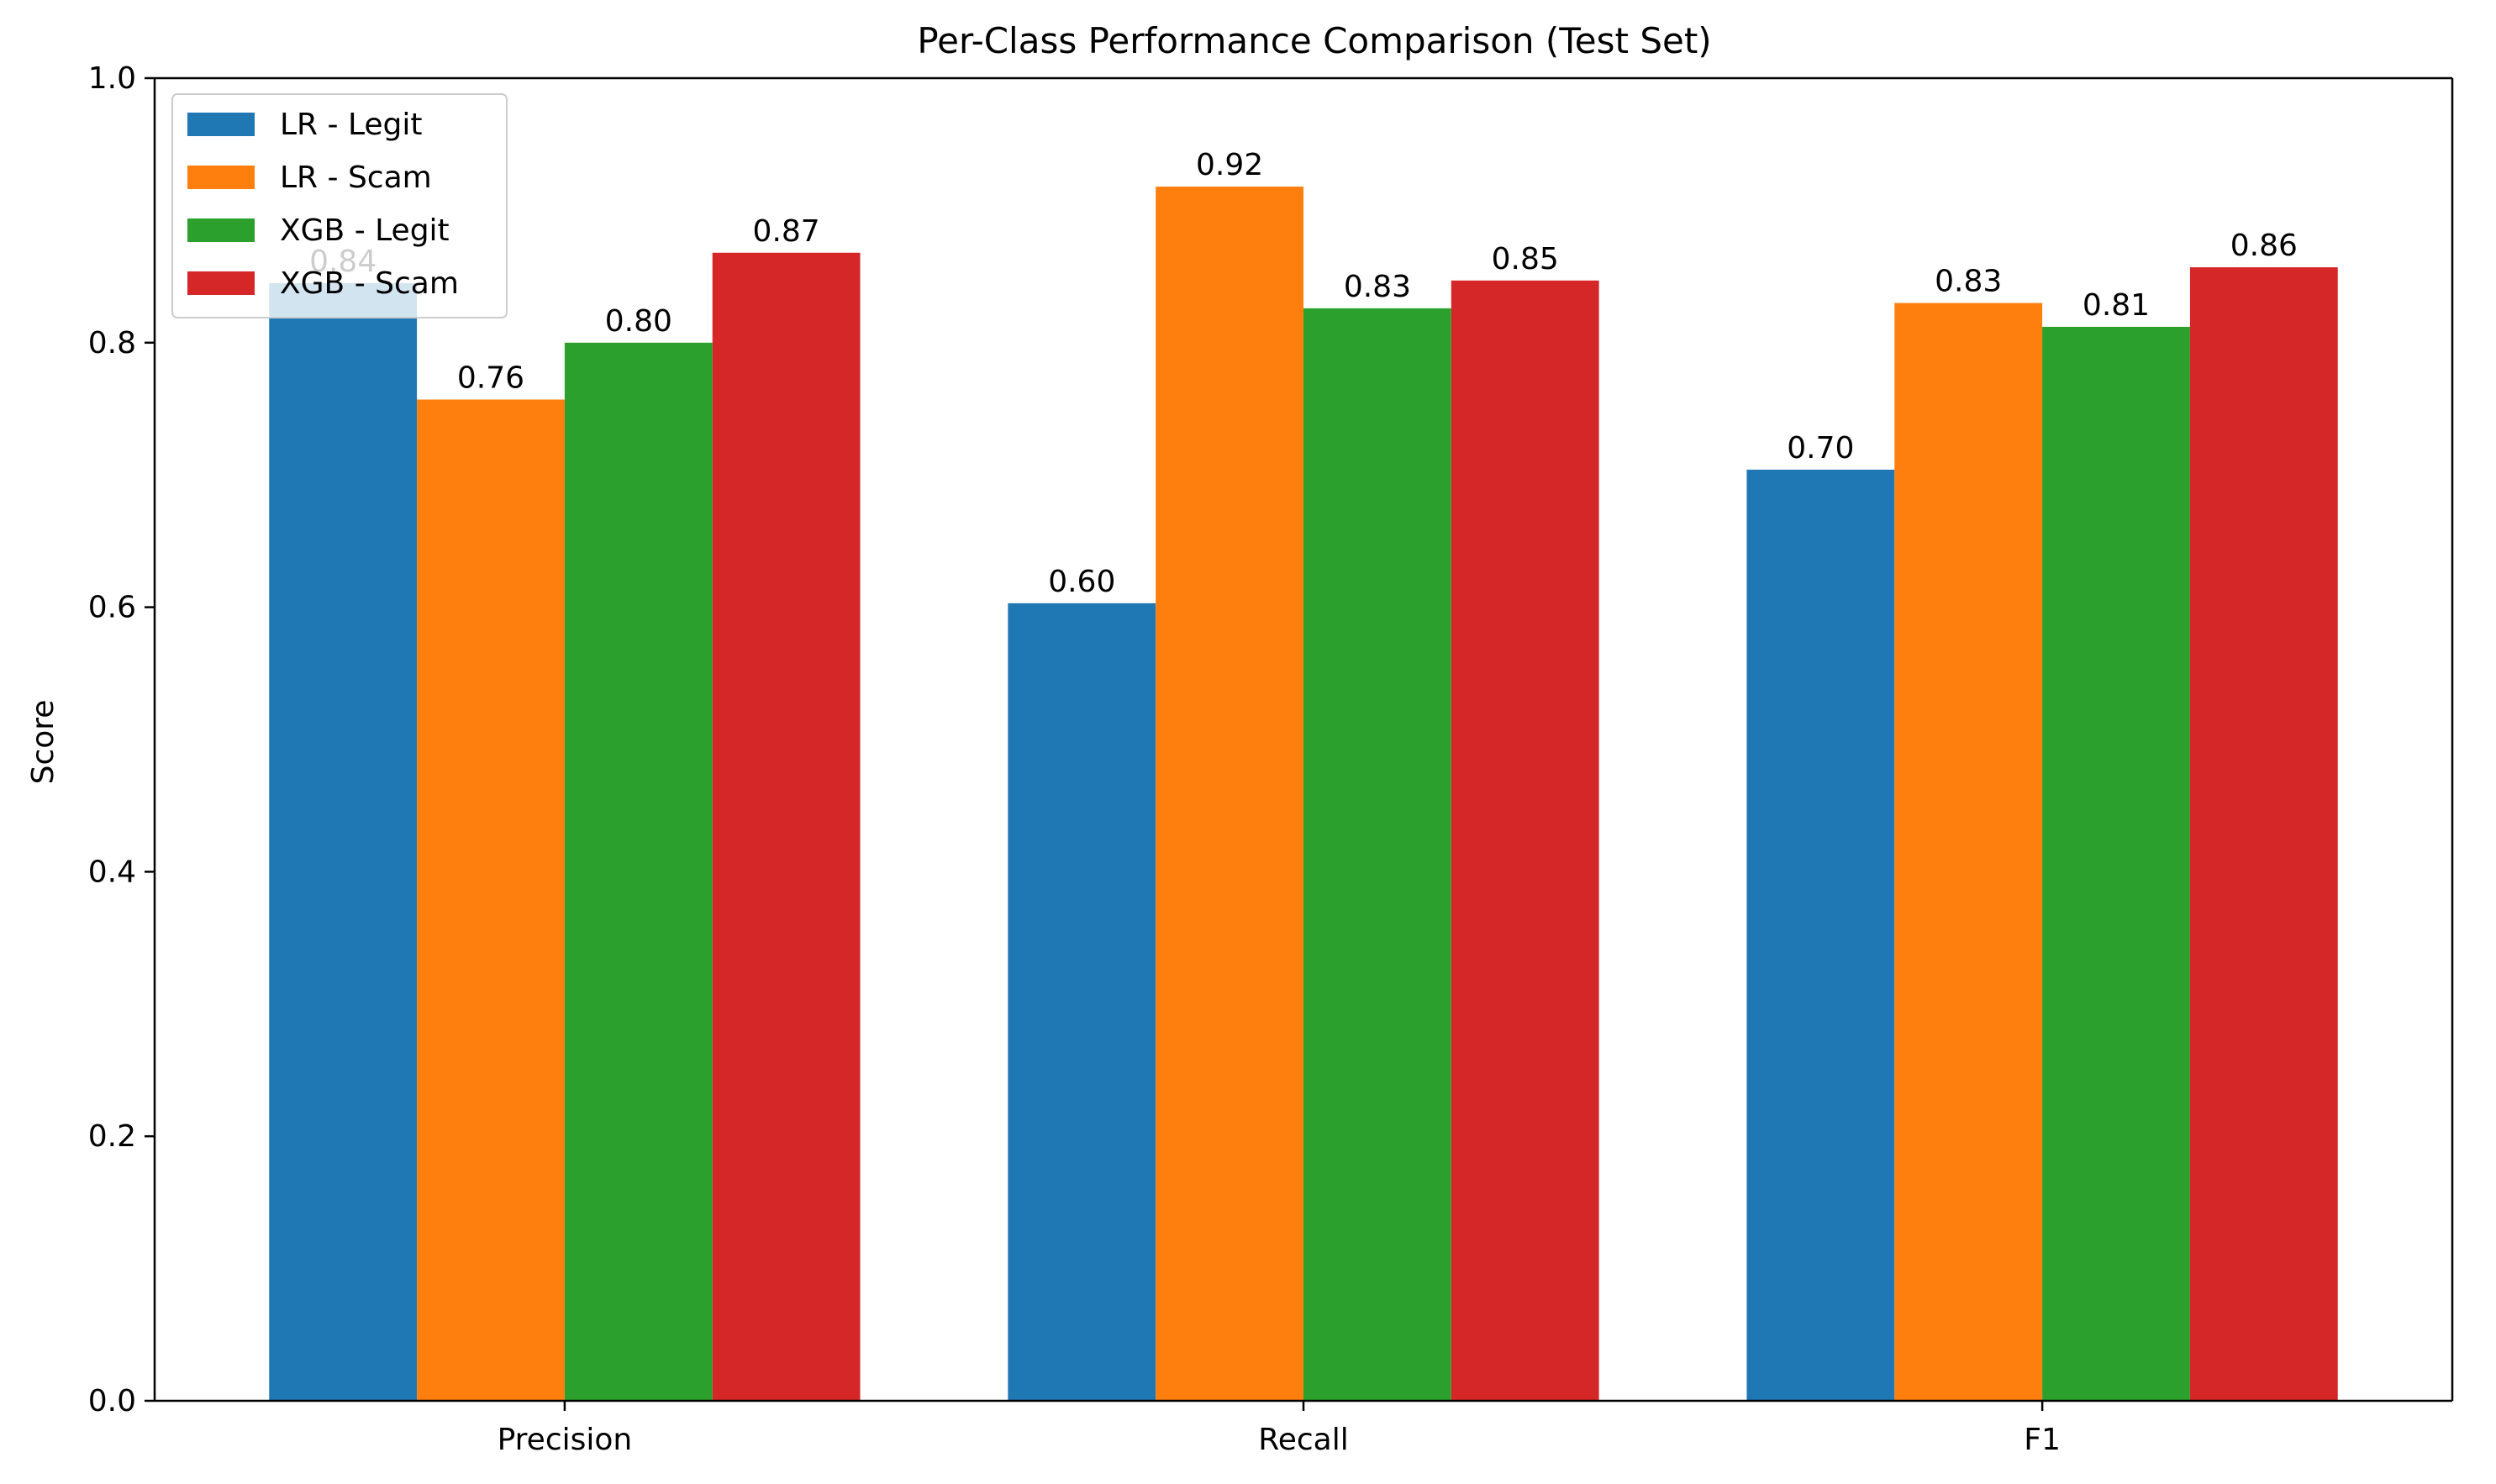 This screenshot has width=2496, height=1484. Describe the element at coordinates (787, 231) in the screenshot. I see `data-label: 0.87` at that location.